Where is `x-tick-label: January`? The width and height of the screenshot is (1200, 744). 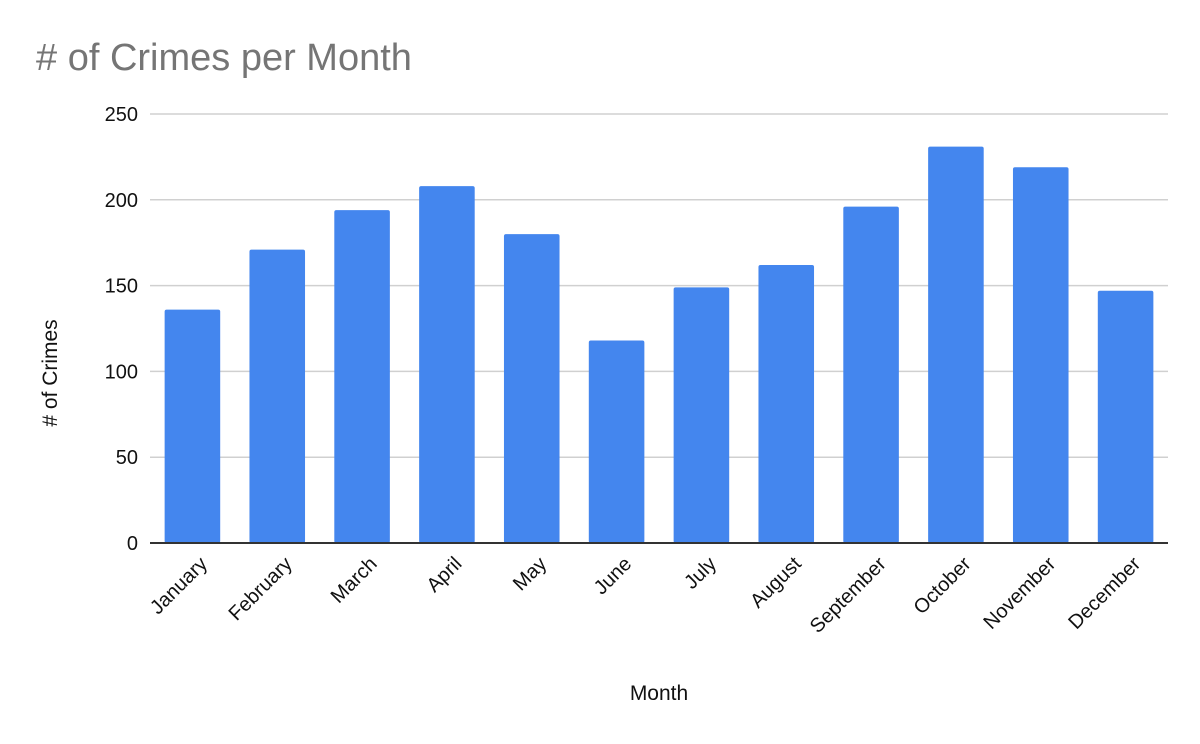
x-tick-label: January is located at coordinates (179, 586).